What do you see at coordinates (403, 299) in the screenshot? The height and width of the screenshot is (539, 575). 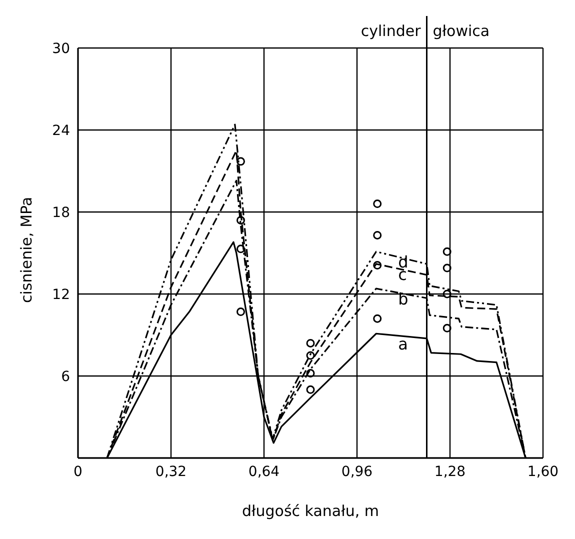 I see `series-label: b` at bounding box center [403, 299].